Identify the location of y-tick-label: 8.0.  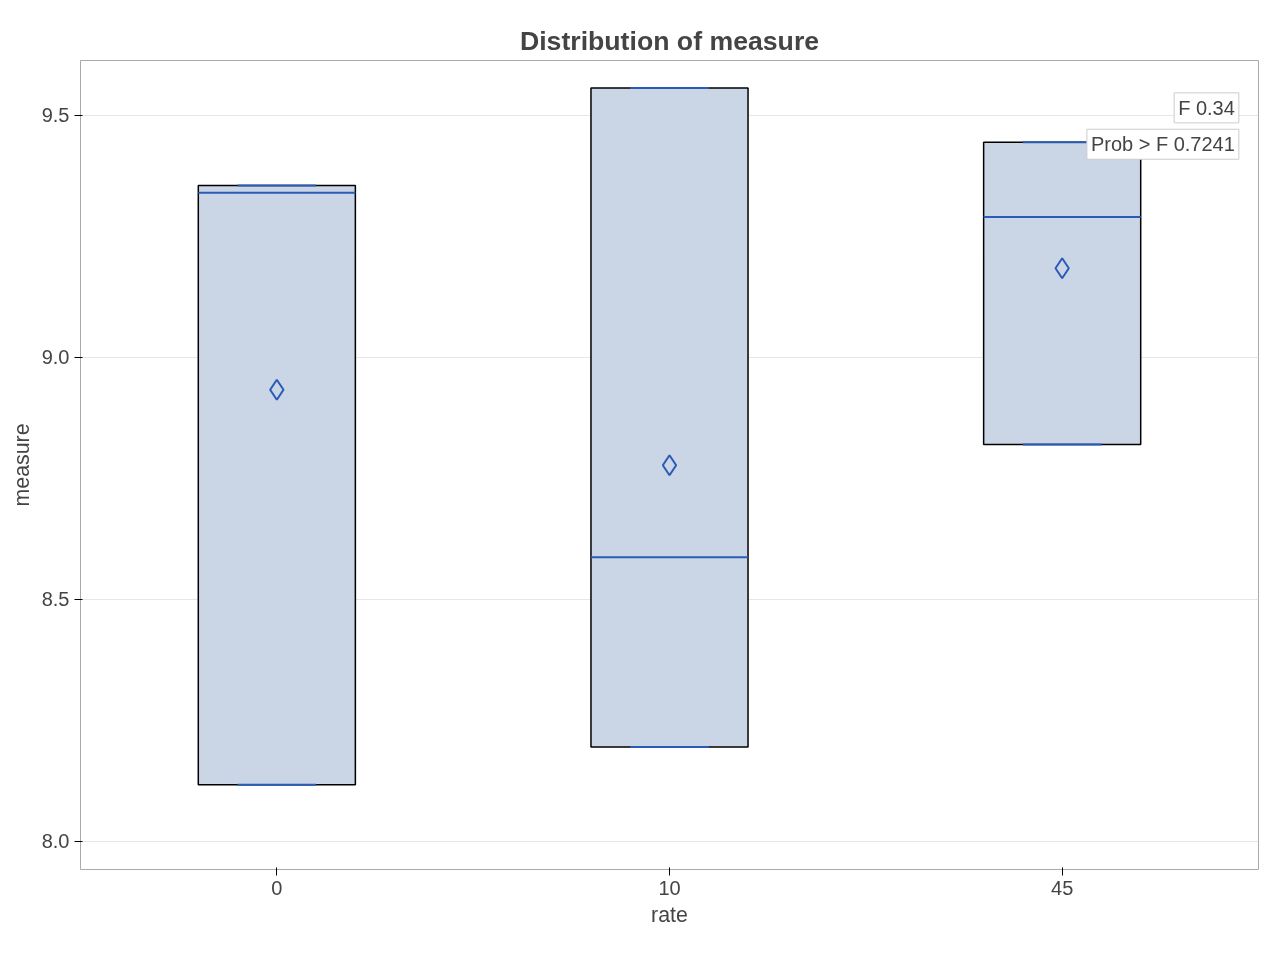
(55, 841).